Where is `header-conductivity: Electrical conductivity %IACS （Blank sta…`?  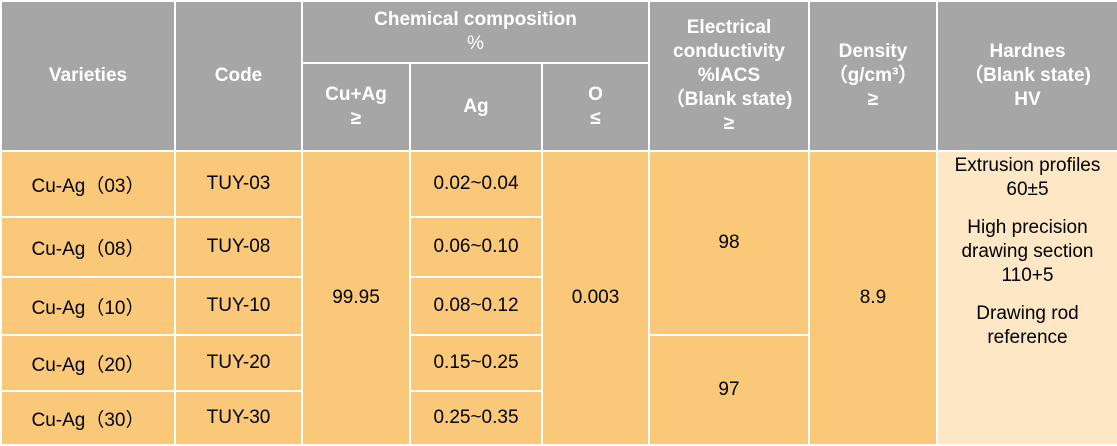
header-conductivity: Electrical conductivity %IACS （Blank sta… is located at coordinates (729, 76).